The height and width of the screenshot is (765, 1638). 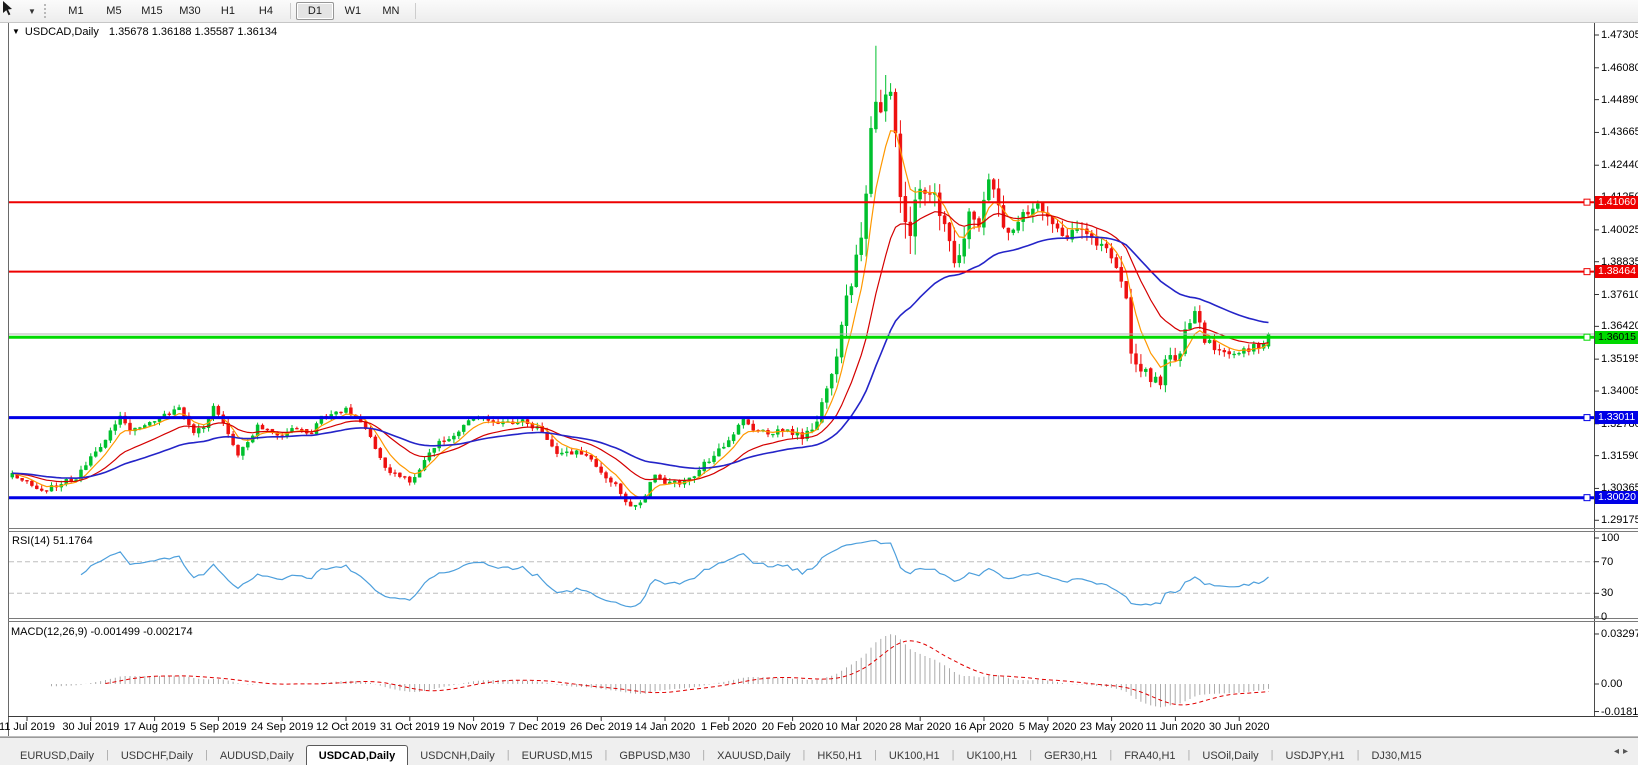 I want to click on timeframe-button-d1: D1, so click(x=314, y=11).